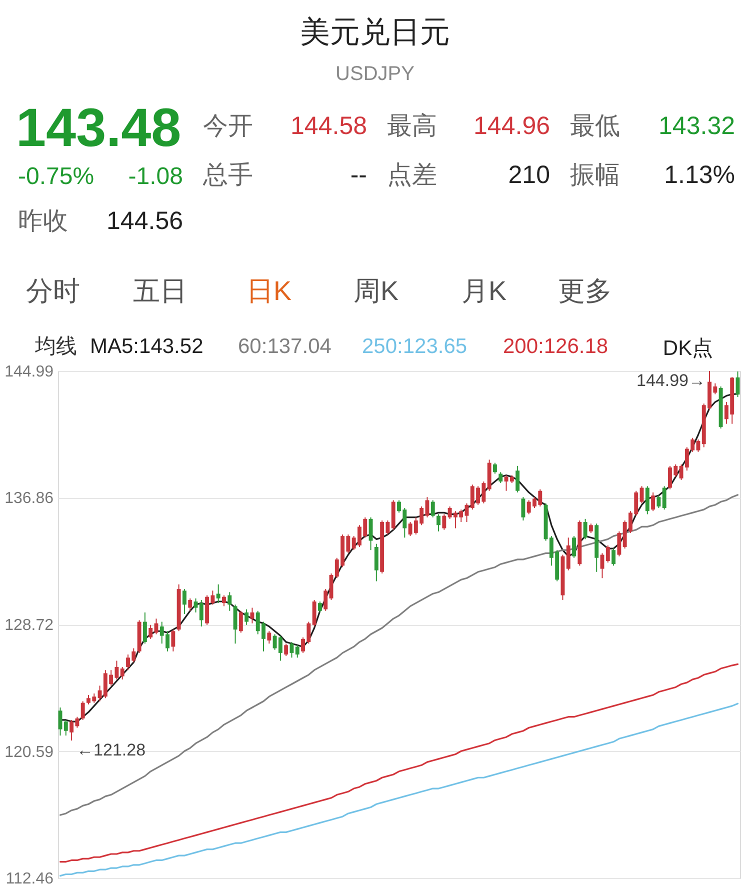 The width and height of the screenshot is (750, 893). I want to click on text: DK点, so click(688, 348).